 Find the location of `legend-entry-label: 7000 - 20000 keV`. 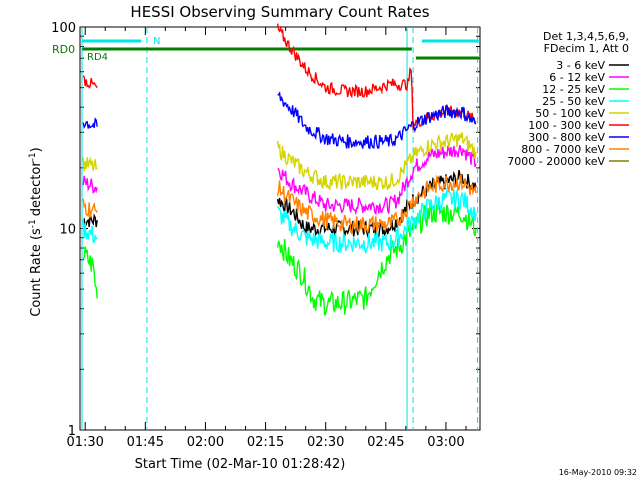

legend-entry-label: 7000 - 20000 keV is located at coordinates (556, 161).